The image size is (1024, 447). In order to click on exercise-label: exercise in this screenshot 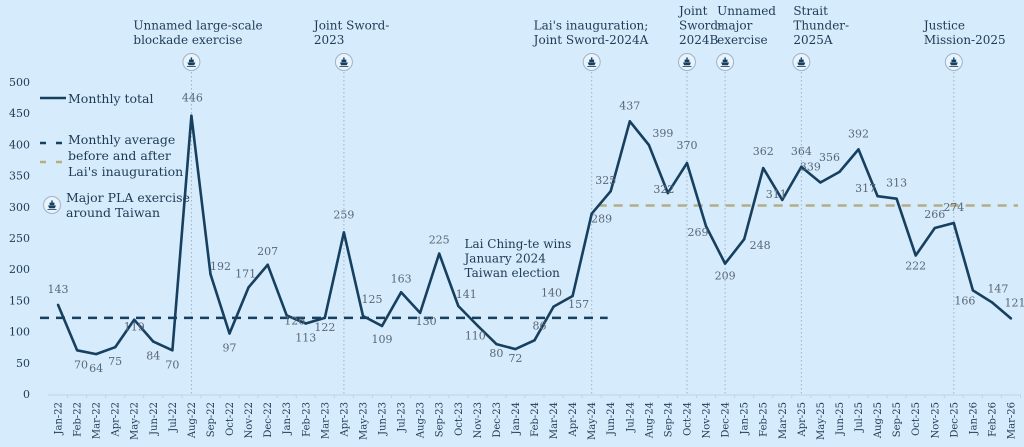, I will do `click(742, 40)`.